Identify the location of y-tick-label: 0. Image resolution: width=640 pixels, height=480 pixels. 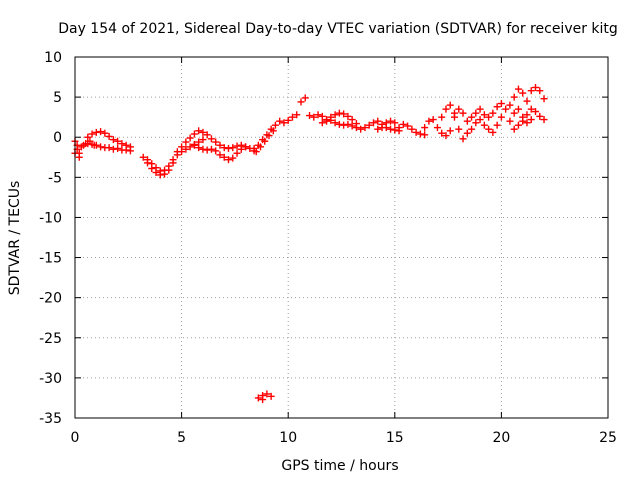
(57, 138).